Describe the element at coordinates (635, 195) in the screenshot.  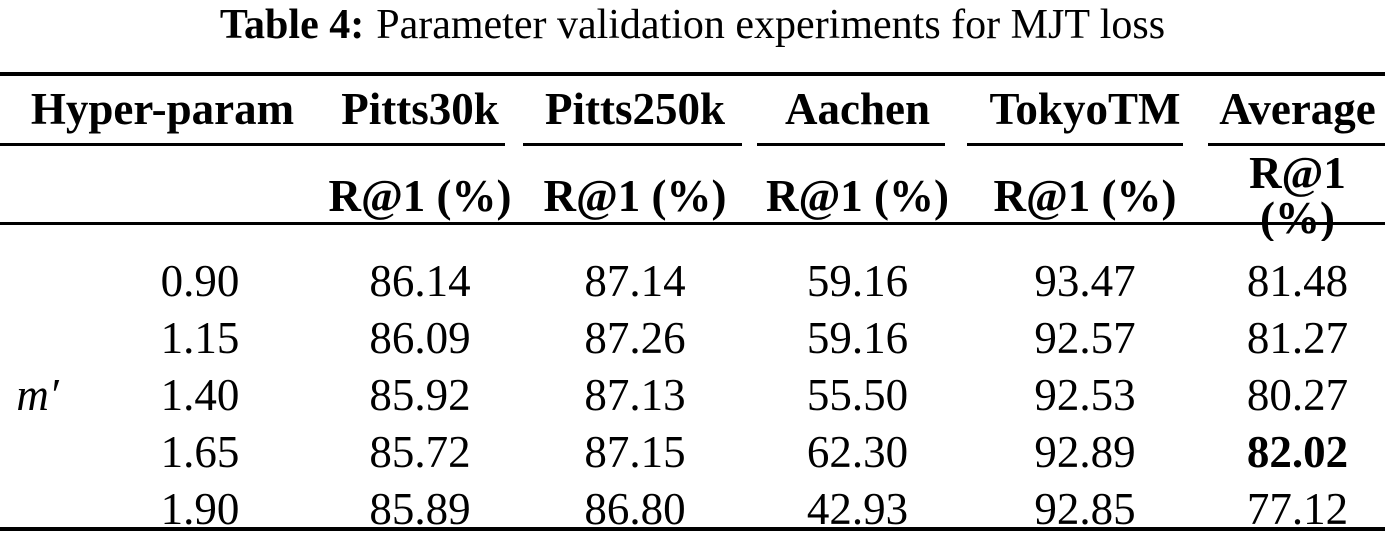
I see `metric-label-pitts250k: R@1 (%)` at that location.